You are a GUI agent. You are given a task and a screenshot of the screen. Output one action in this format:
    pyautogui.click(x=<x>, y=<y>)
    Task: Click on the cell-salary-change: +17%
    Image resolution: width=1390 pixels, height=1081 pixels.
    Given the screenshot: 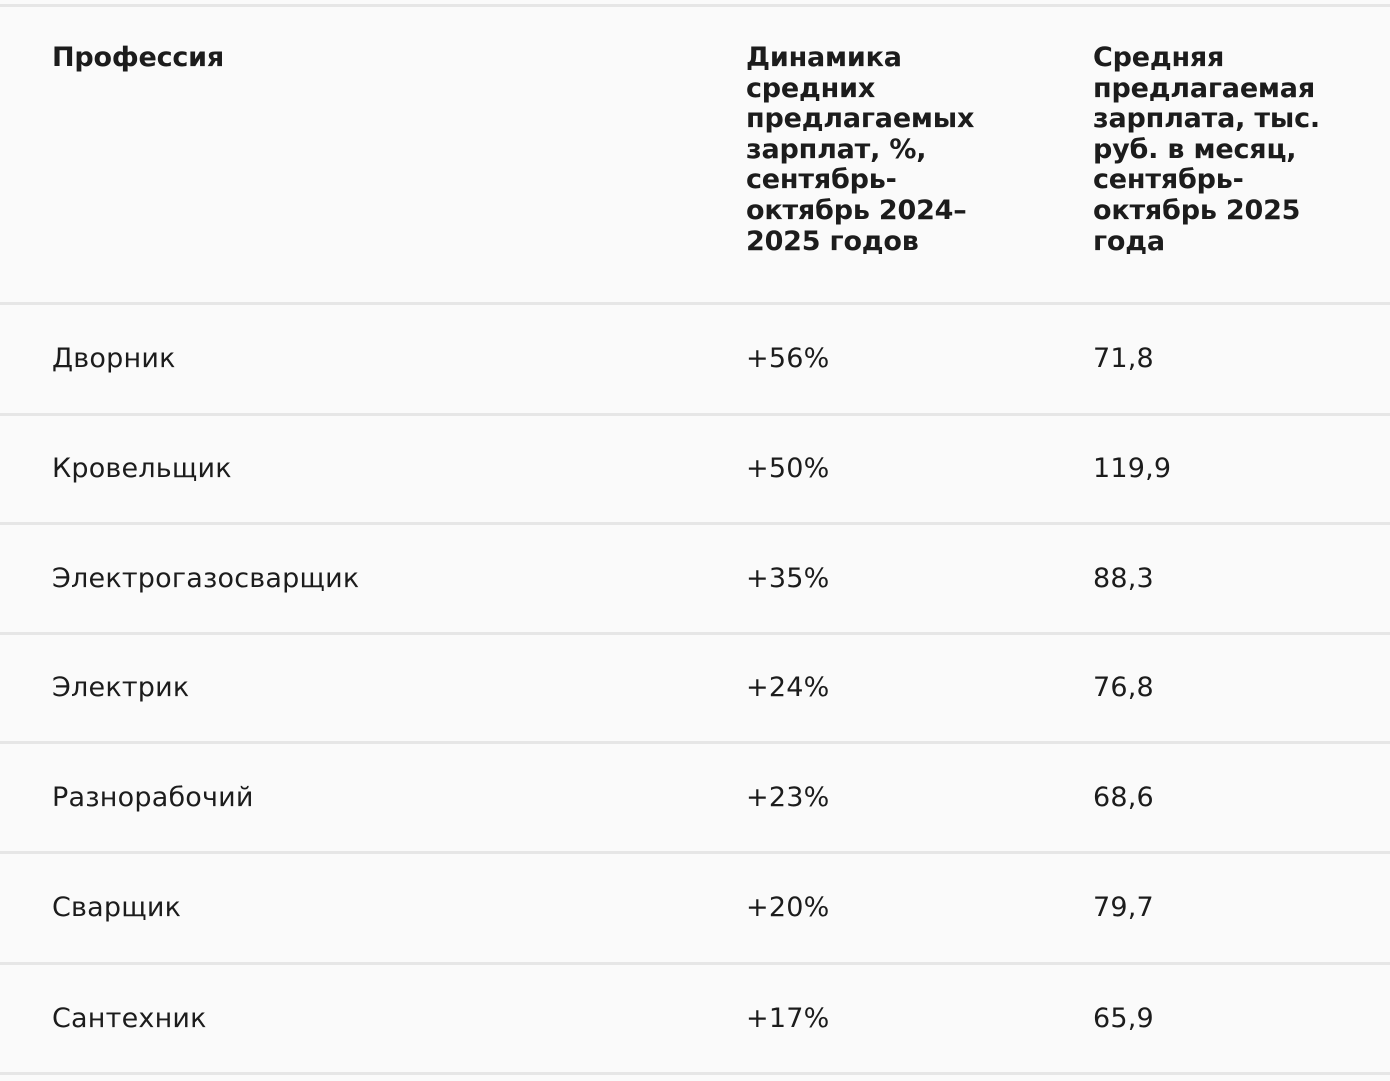 What is the action you would take?
    pyautogui.click(x=788, y=1018)
    